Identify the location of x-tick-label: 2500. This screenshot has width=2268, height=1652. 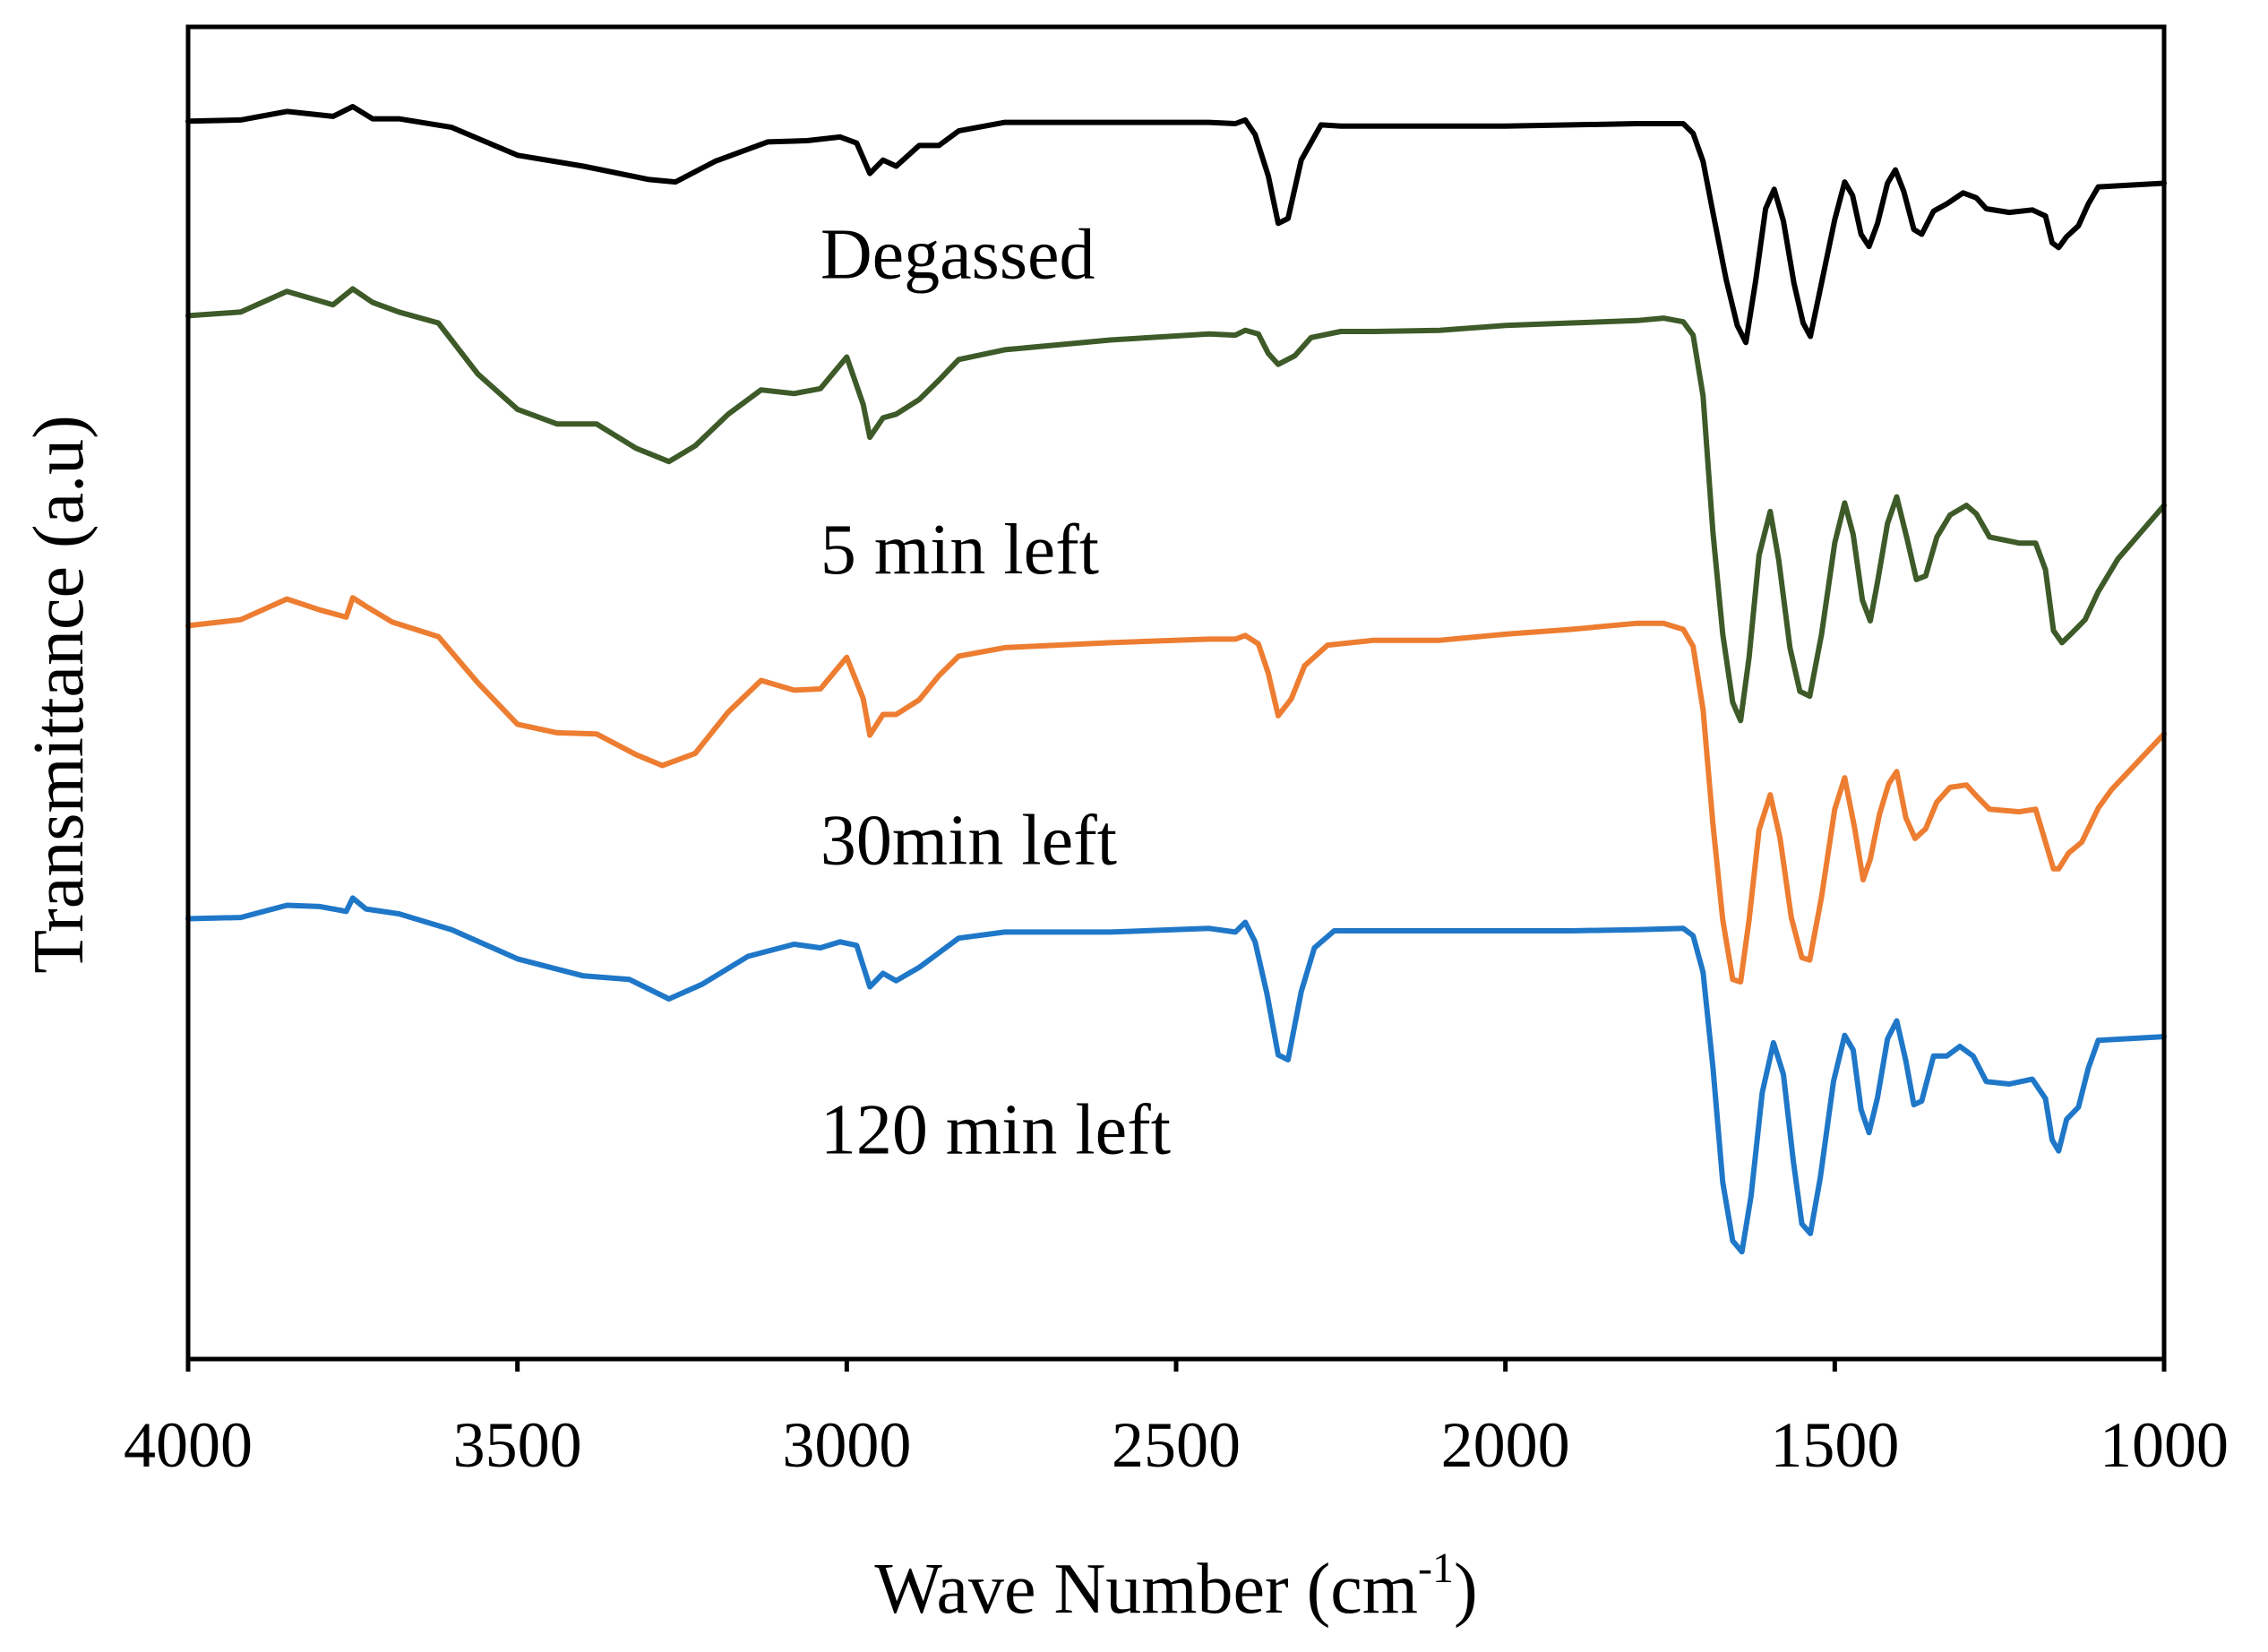
(1177, 1445).